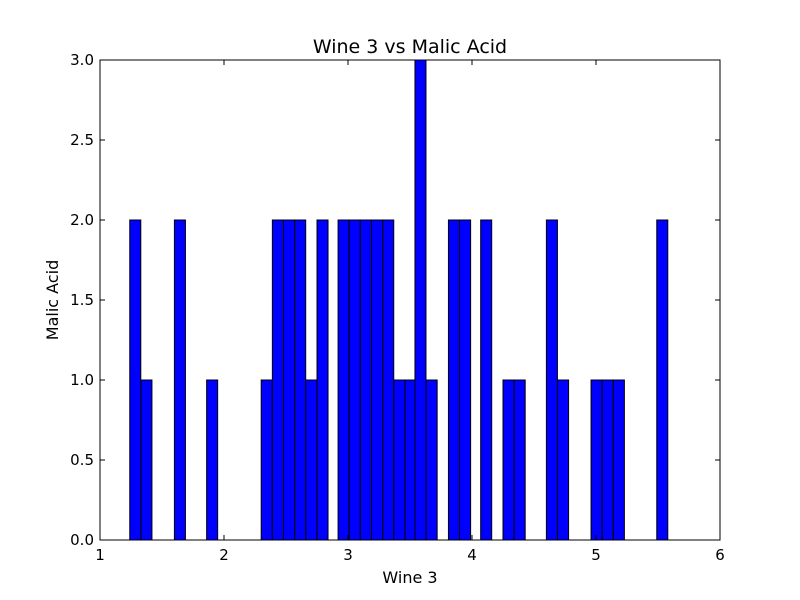 The height and width of the screenshot is (600, 800). Describe the element at coordinates (82, 380) in the screenshot. I see `y-tick-label: 1.0` at that location.